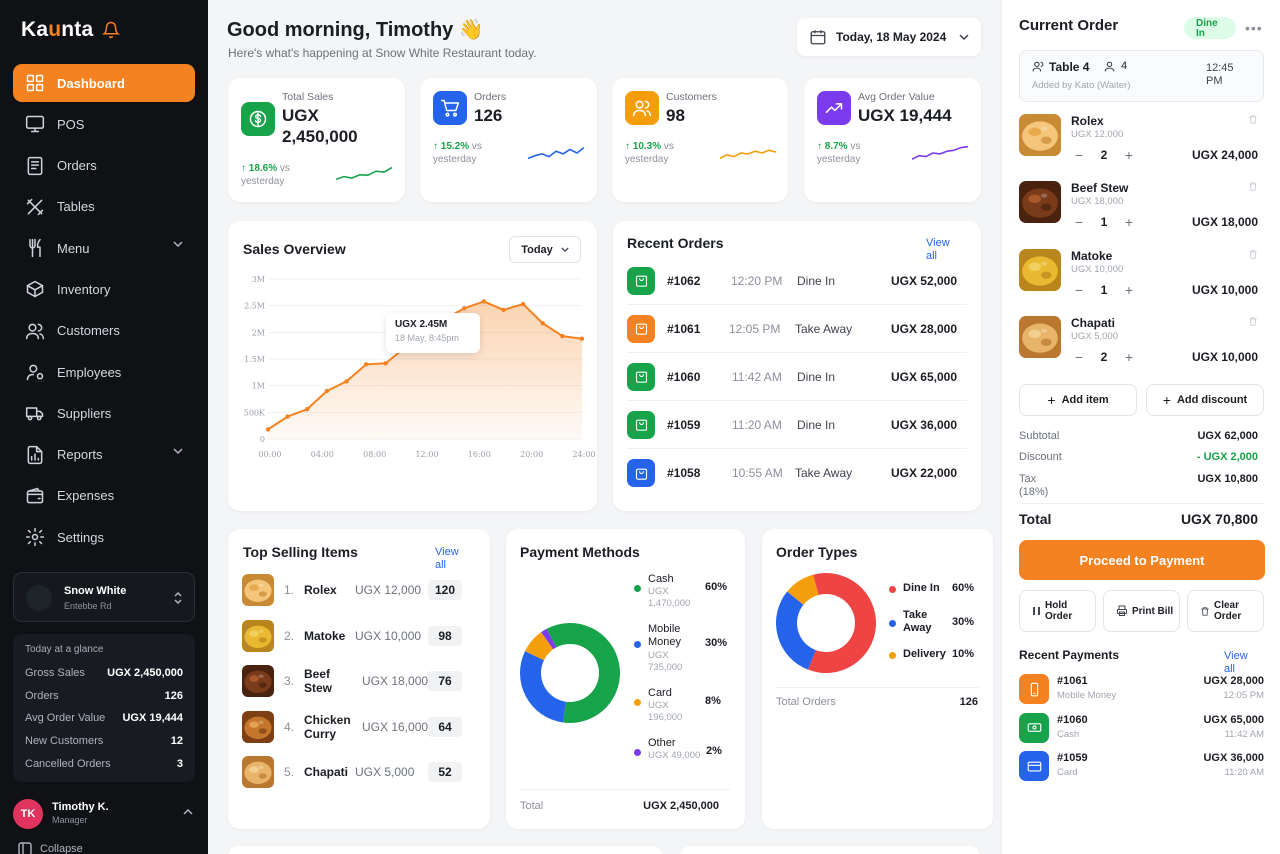 This screenshot has height=854, width=1280. I want to click on branch-selector: Snow White Entebbe Rd, so click(104, 597).